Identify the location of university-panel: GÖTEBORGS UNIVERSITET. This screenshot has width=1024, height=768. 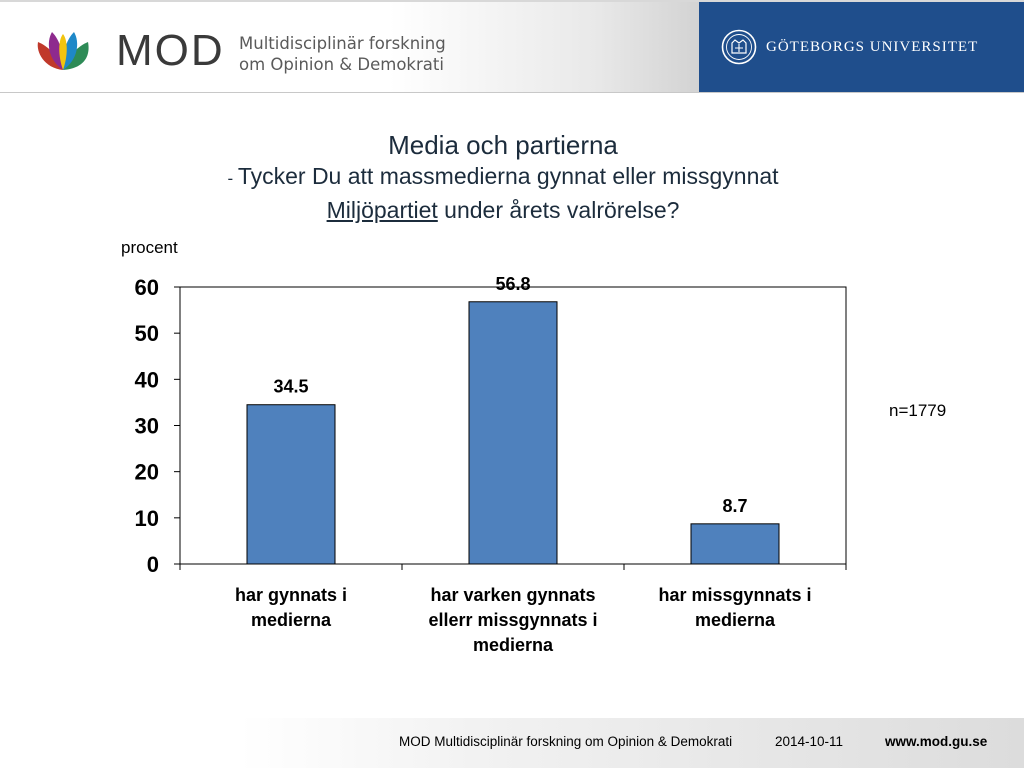
(861, 47).